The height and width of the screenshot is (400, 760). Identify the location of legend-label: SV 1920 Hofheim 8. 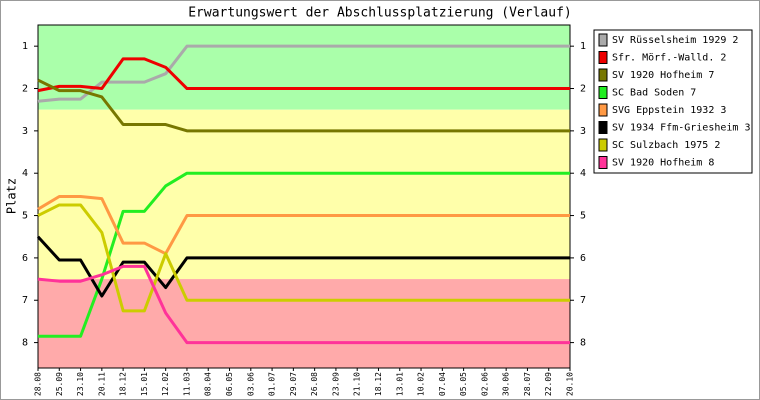
(663, 163).